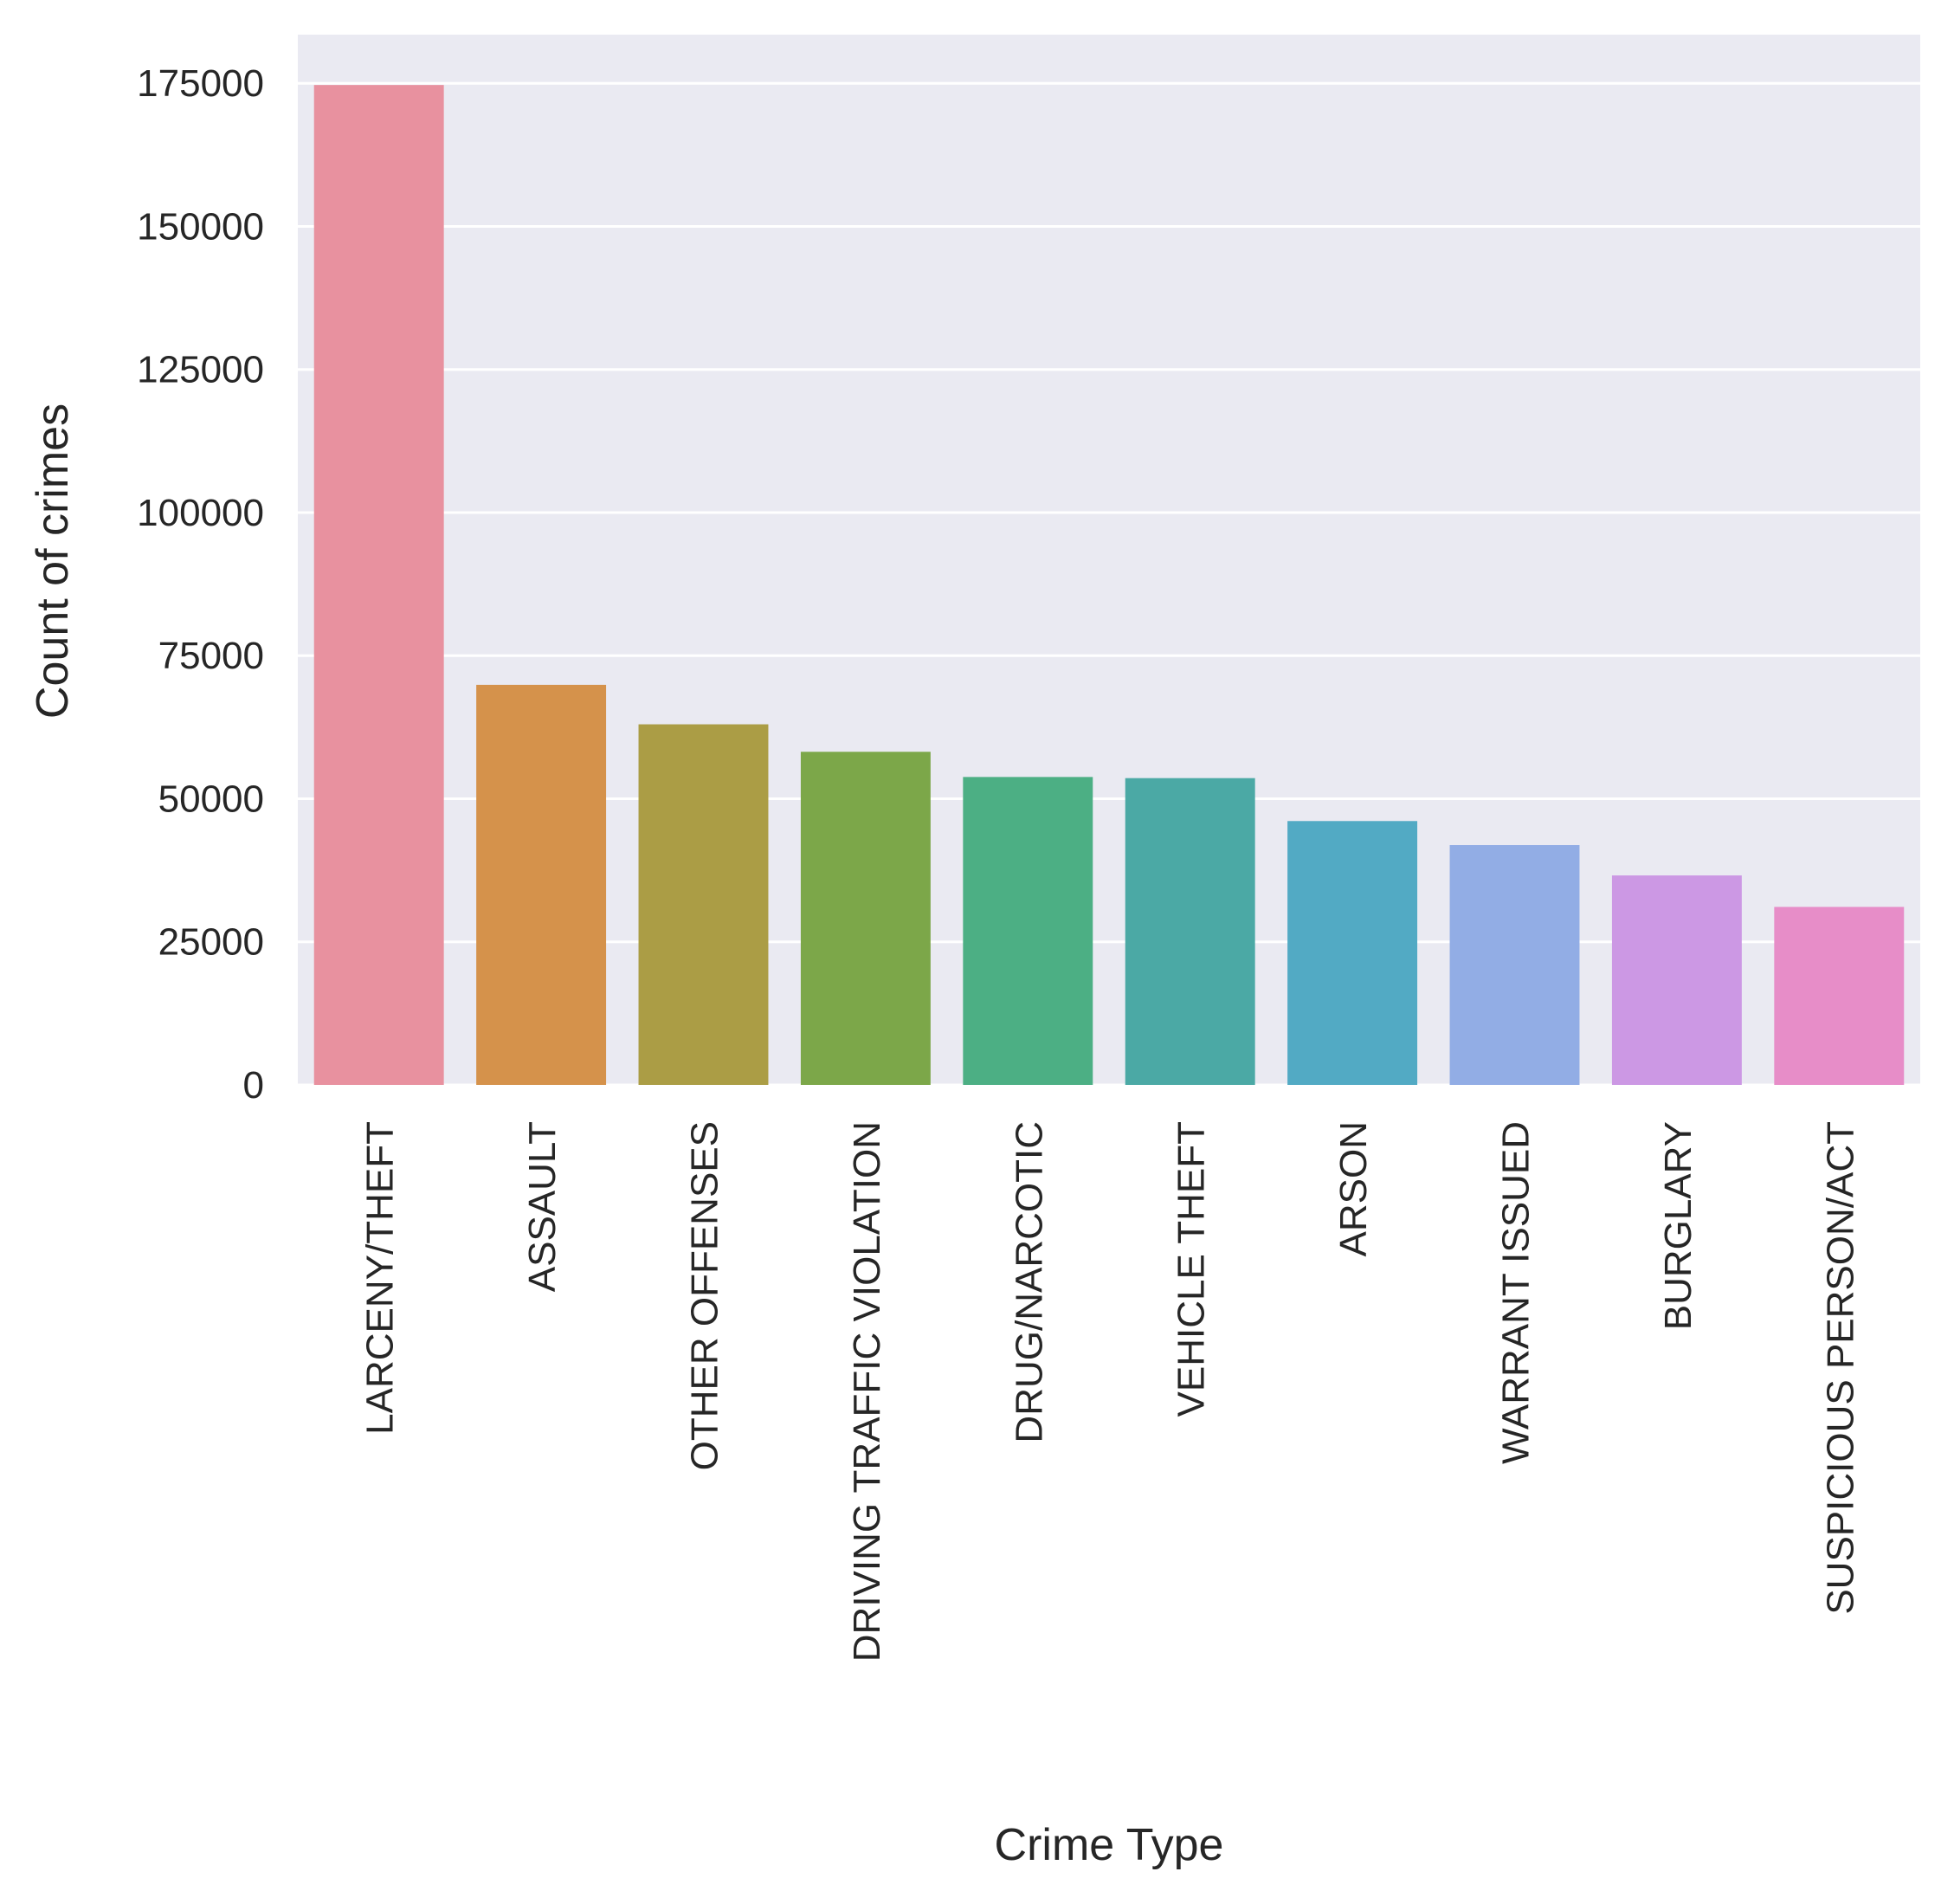 Image resolution: width=1941 pixels, height=1904 pixels. What do you see at coordinates (211, 799) in the screenshot?
I see `y-tick-label: 50000` at bounding box center [211, 799].